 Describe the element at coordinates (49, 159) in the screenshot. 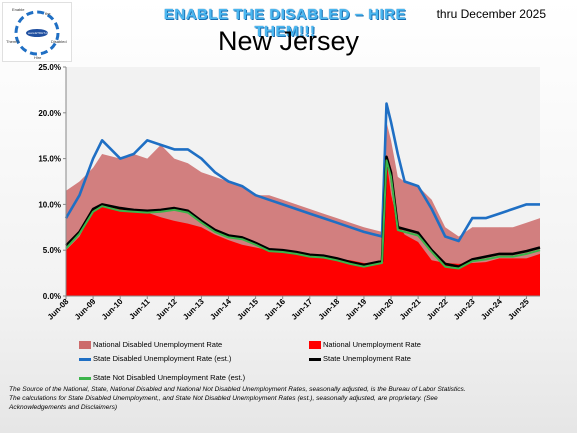

I see `y-tick-label: 15.0%` at that location.